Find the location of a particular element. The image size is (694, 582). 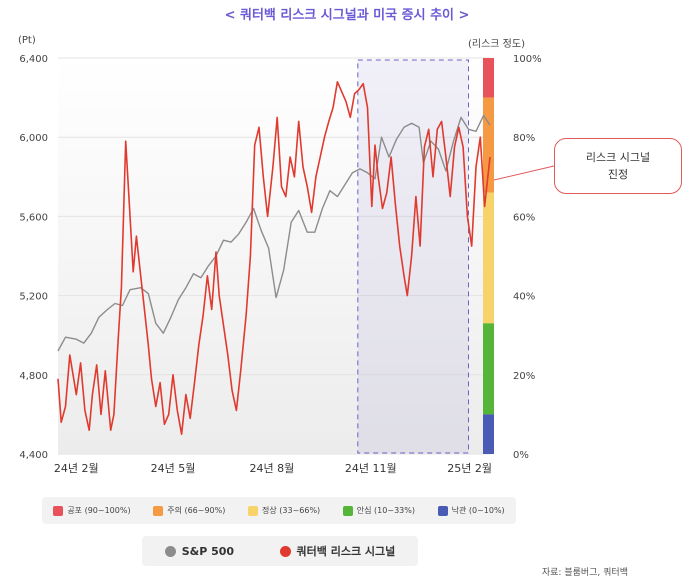

legend-item-normal: 정상 (33~66%) is located at coordinates (284, 510).